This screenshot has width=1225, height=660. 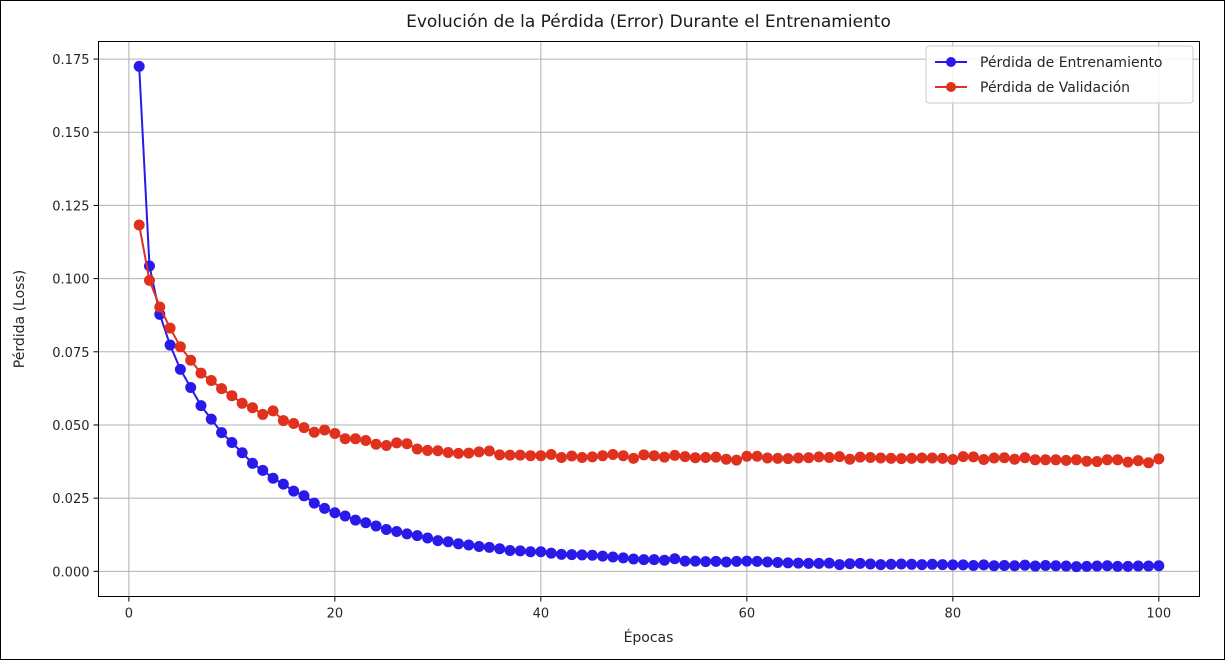 I want to click on y-tick-label: 0.175, so click(x=70, y=60).